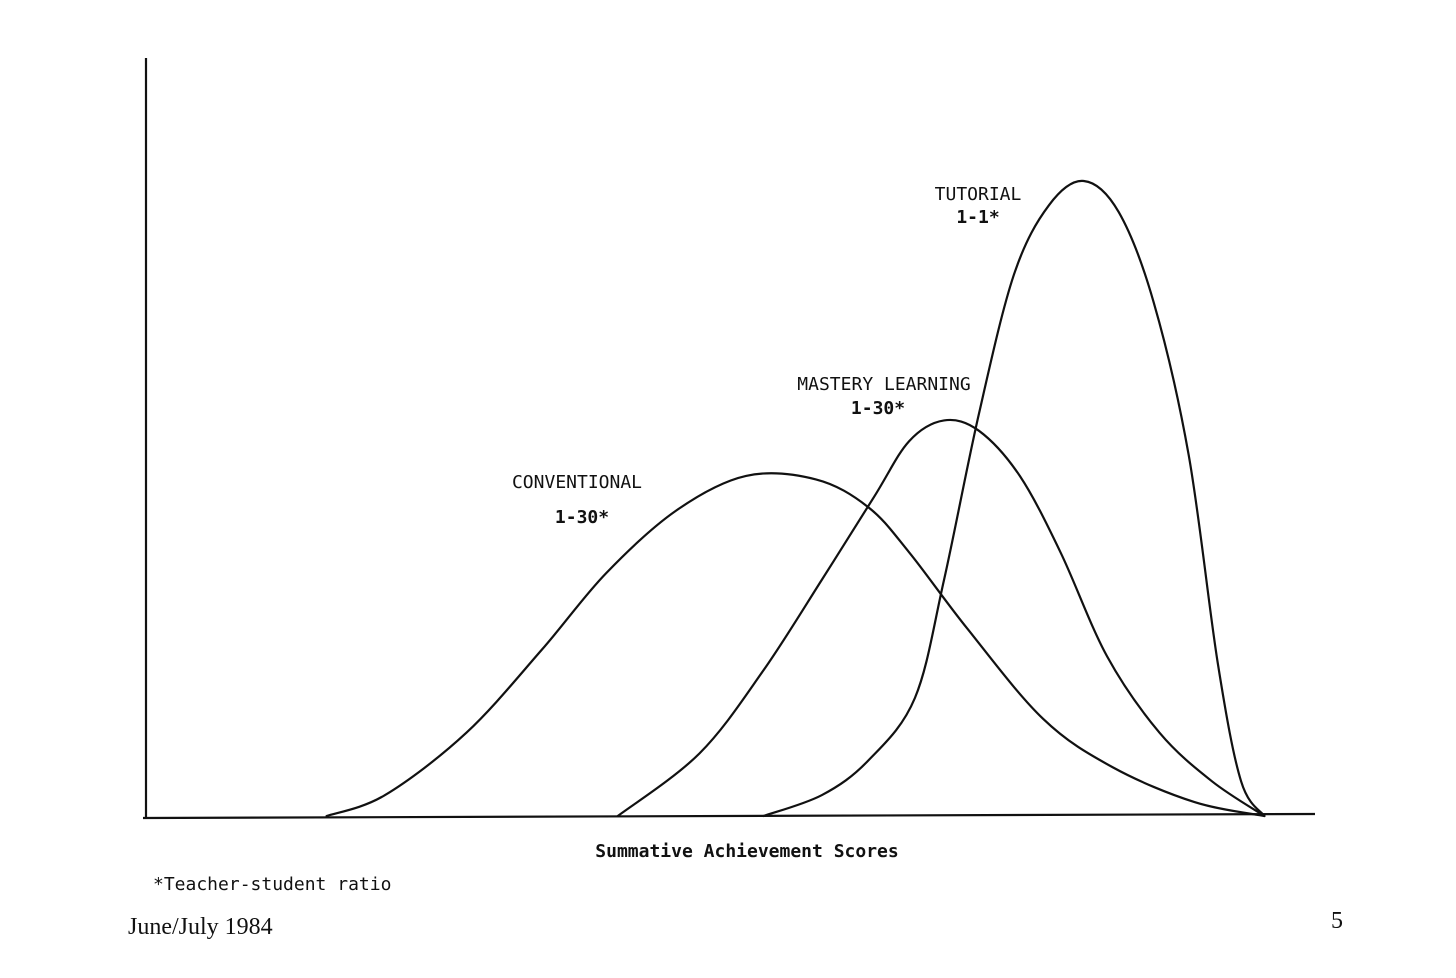 The image size is (1456, 978). Describe the element at coordinates (883, 384) in the screenshot. I see `series-label-mastery-learning: MASTERY LEARNING` at that location.